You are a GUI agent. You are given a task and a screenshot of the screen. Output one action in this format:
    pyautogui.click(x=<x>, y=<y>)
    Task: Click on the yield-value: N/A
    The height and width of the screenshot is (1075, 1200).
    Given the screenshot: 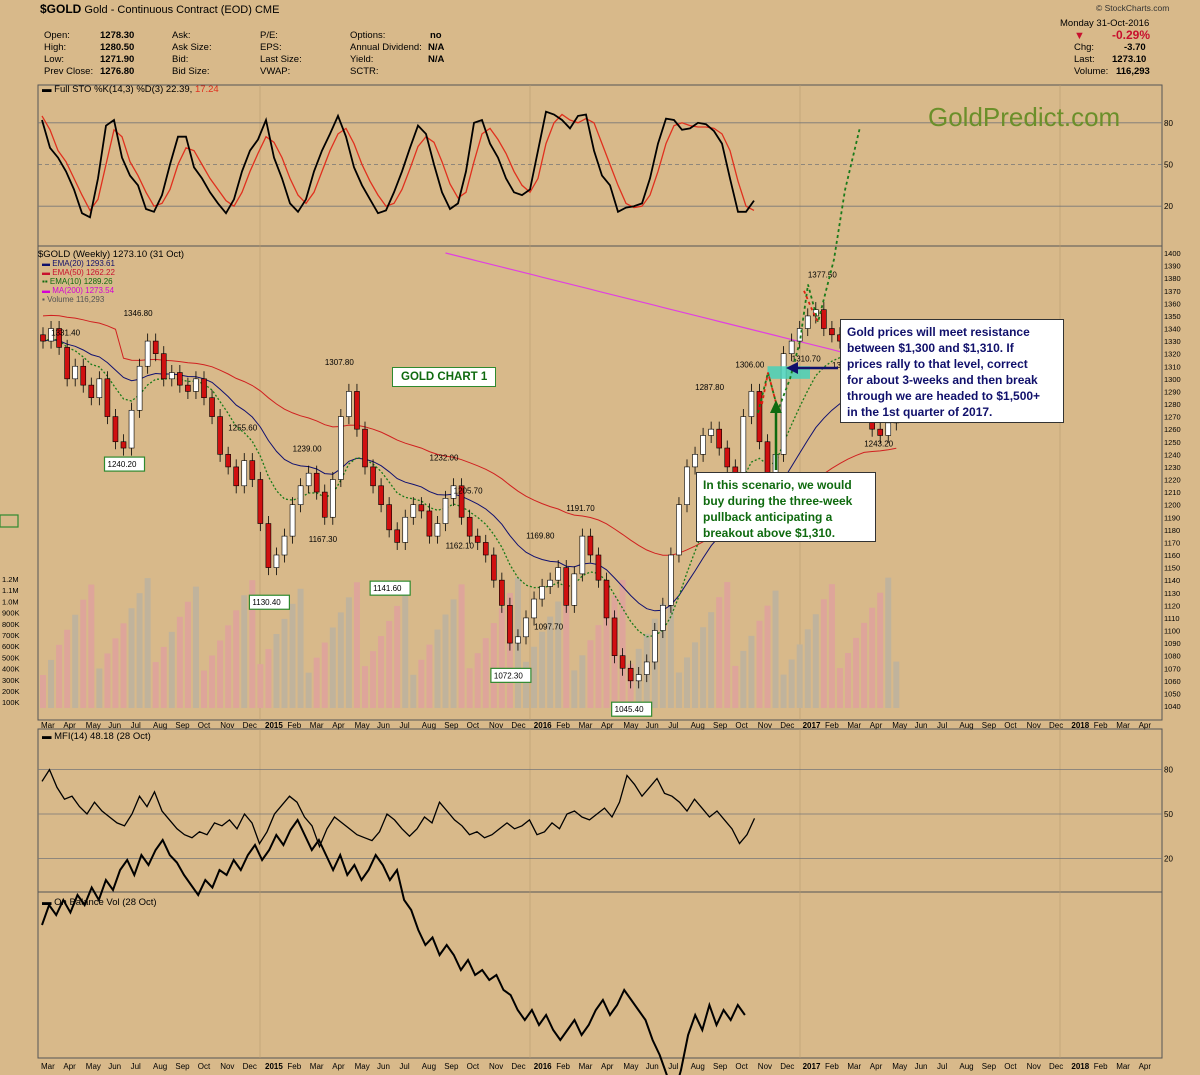 What is the action you would take?
    pyautogui.click(x=436, y=59)
    